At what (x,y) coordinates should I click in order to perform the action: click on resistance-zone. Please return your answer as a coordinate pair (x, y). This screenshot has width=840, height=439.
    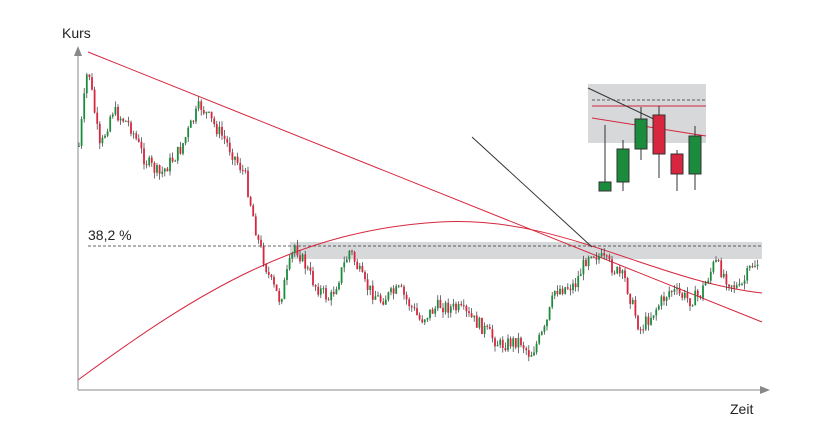
    Looking at the image, I should click on (526, 250).